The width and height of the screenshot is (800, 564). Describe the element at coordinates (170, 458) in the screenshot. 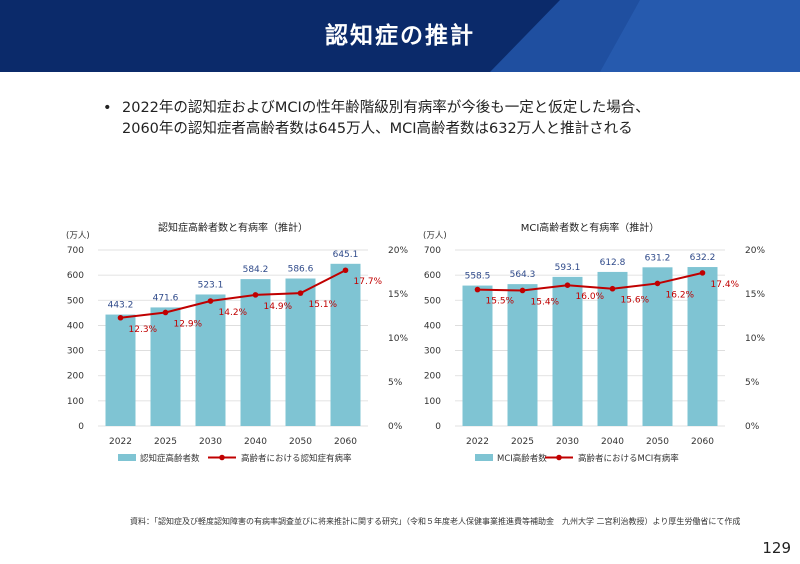

I see `legend-bar-label: 認知症高齢者数` at that location.